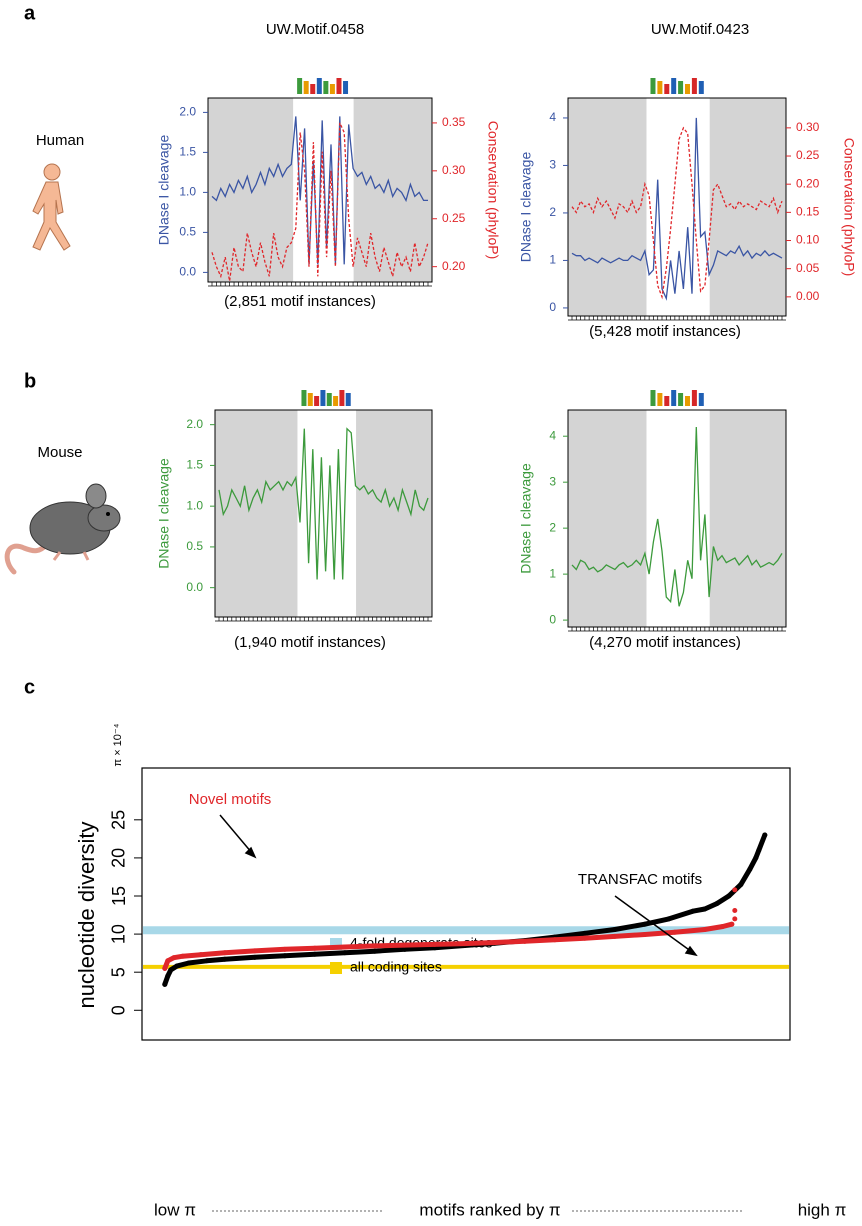 The image size is (862, 1226). I want to click on x-axis-label: (2,851 motif instances), so click(300, 301).